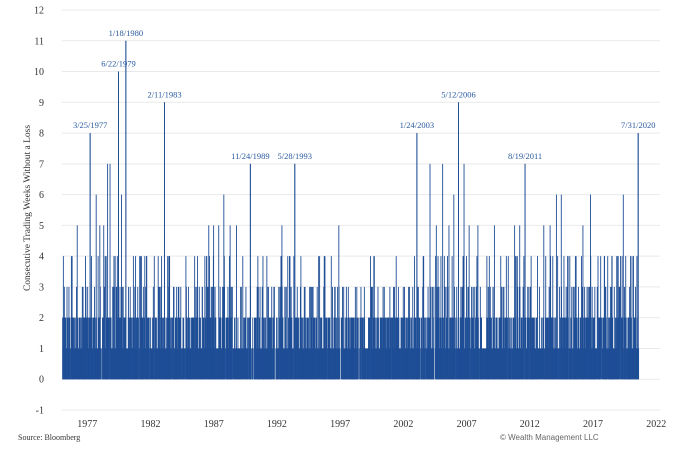 The width and height of the screenshot is (692, 454). Describe the element at coordinates (39, 41) in the screenshot. I see `y-tick-label: 11` at that location.